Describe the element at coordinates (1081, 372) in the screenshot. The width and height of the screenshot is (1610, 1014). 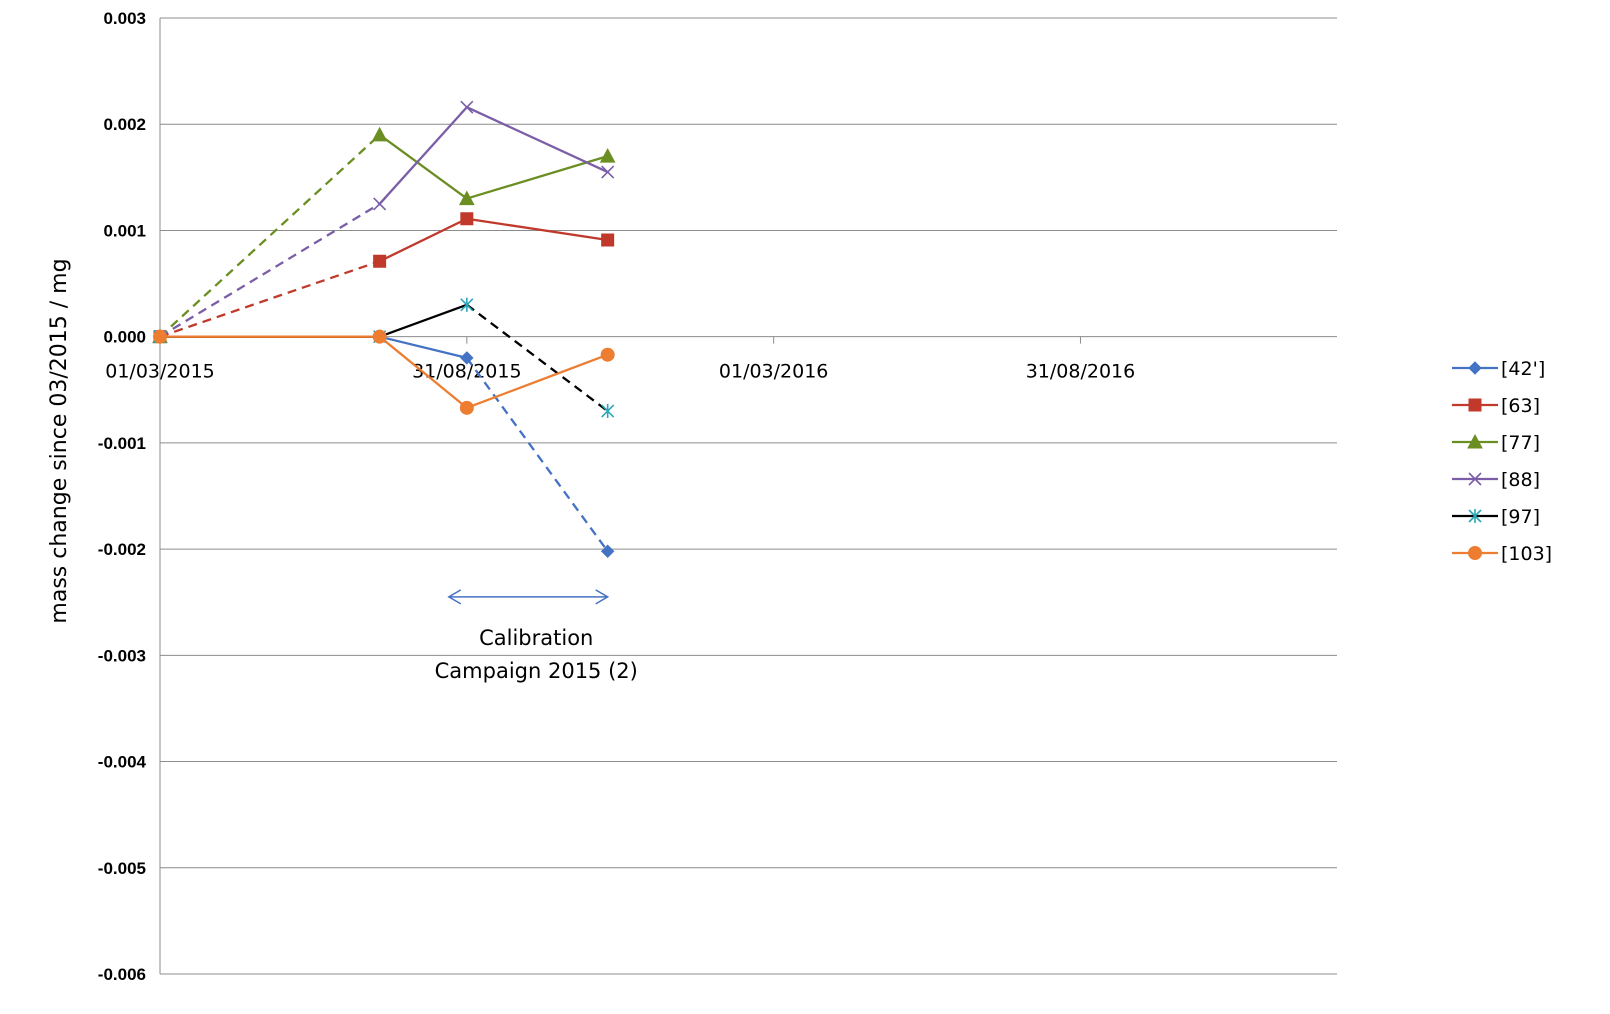
I see `x-tick-label: 31/08/2016` at that location.